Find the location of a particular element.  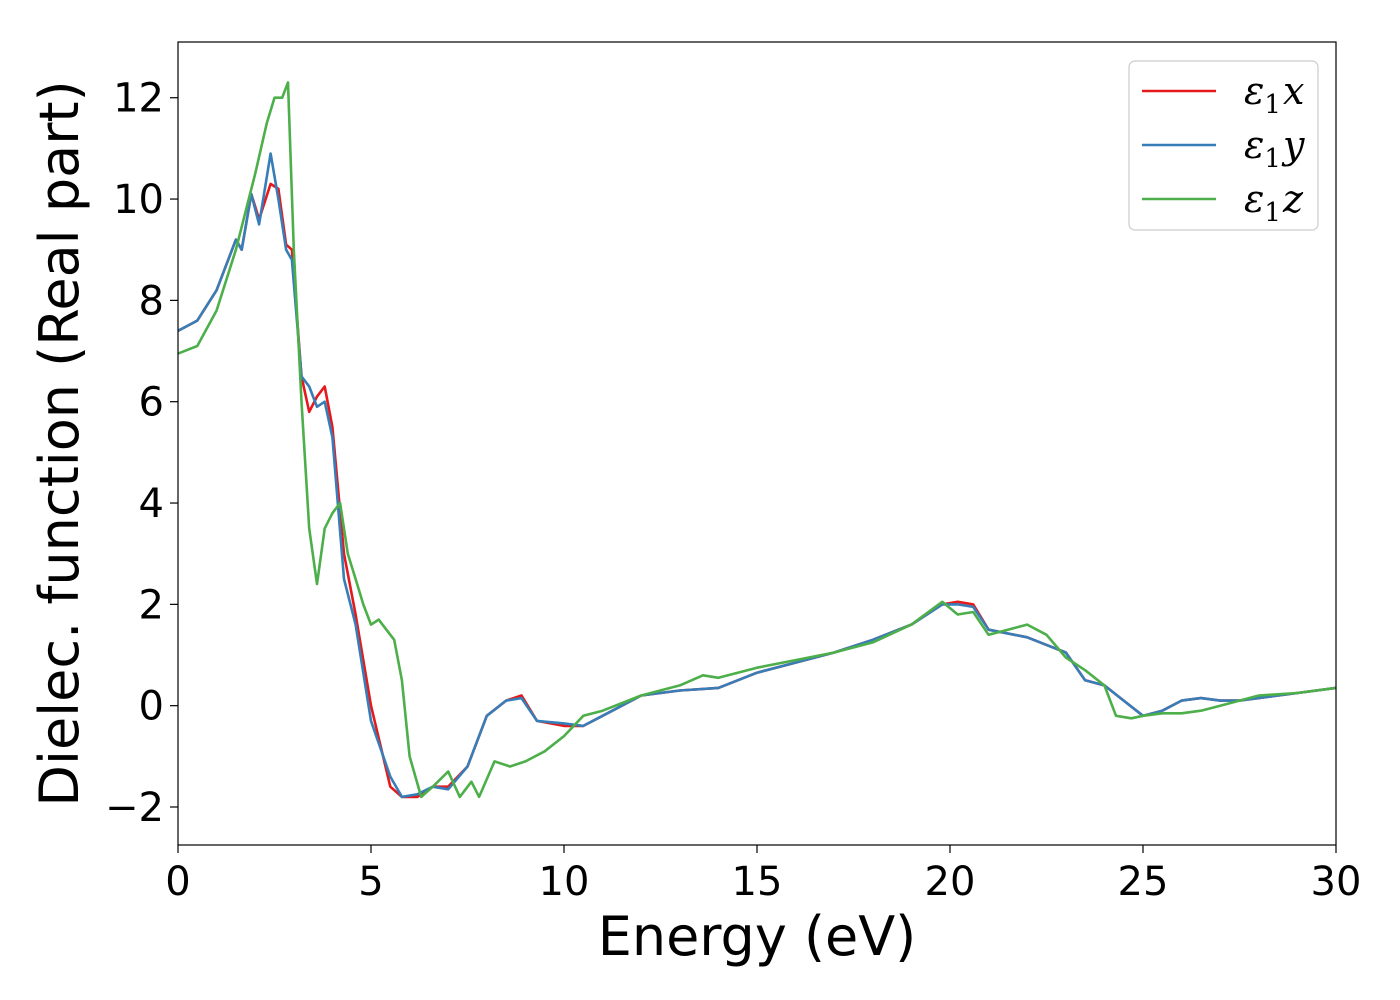

x-tick-label: 30 is located at coordinates (1336, 882).